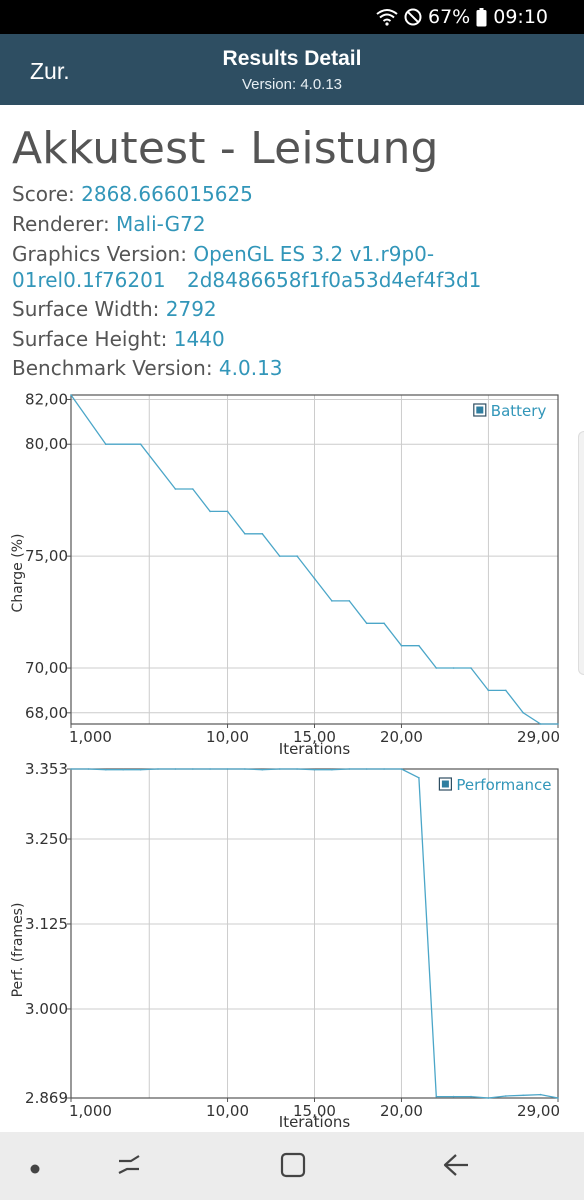 Image resolution: width=584 pixels, height=1200 pixels. What do you see at coordinates (387, 17) in the screenshot?
I see `wifi-icon` at bounding box center [387, 17].